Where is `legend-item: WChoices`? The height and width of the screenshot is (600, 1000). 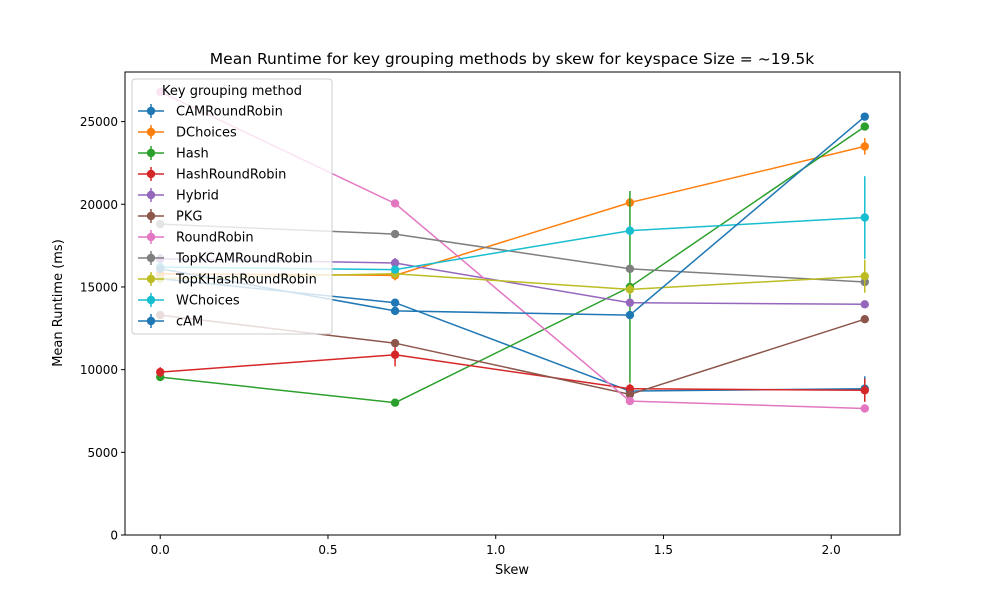 legend-item: WChoices is located at coordinates (189, 301).